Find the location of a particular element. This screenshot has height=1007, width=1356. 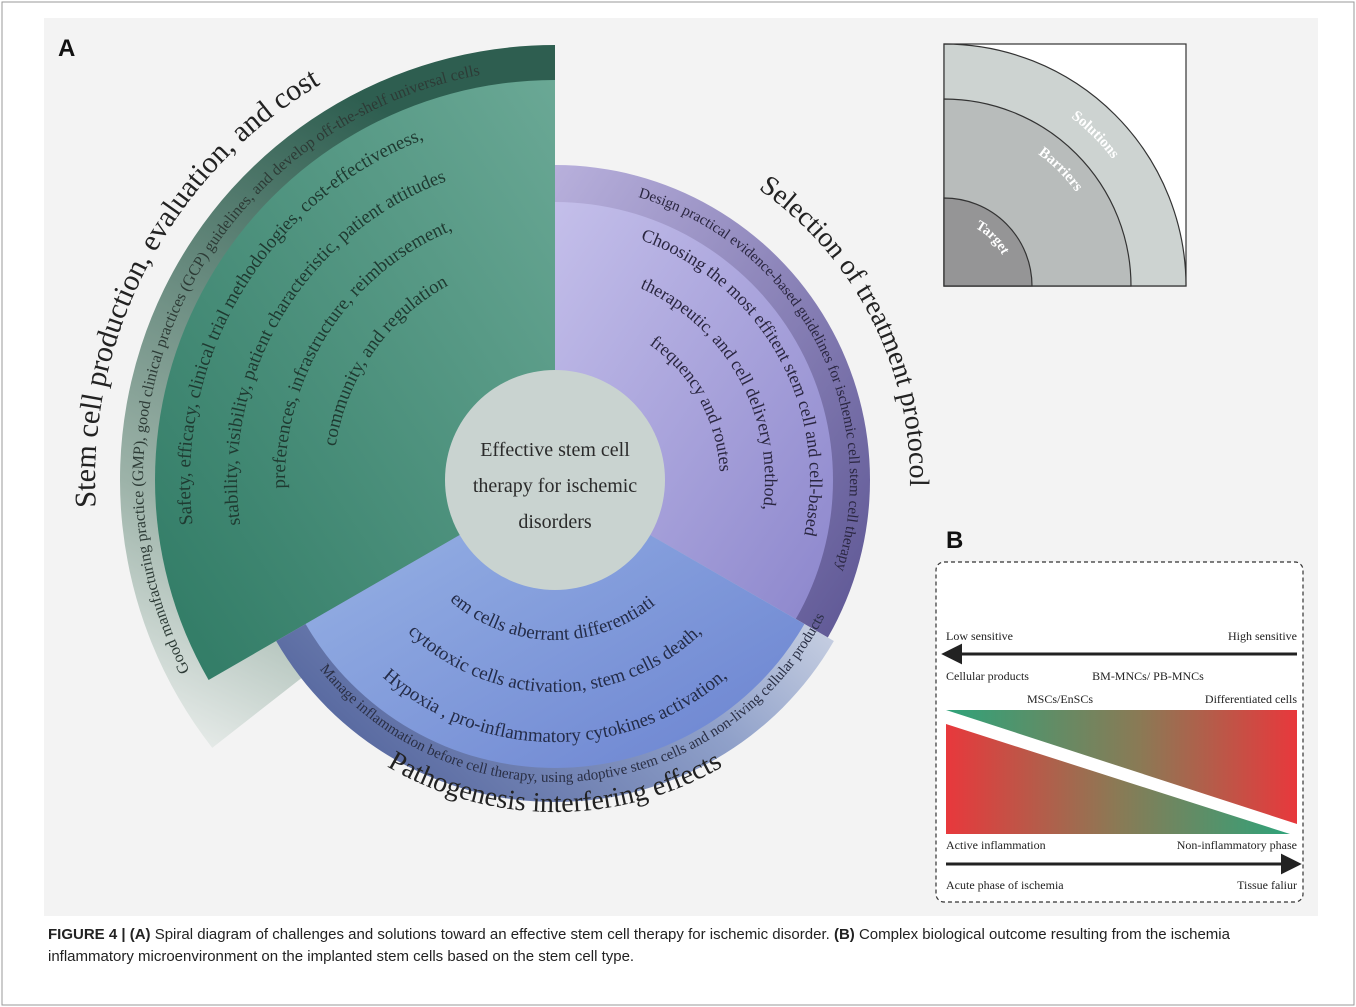

spiral-legend: Solutions Barriers Target is located at coordinates (1065, 165).